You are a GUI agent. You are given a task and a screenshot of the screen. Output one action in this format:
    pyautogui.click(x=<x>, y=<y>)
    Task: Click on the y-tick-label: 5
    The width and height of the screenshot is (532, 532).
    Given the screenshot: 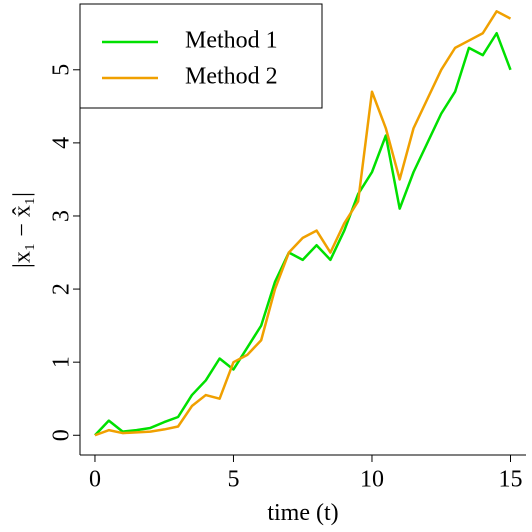 What is the action you would take?
    pyautogui.click(x=62, y=70)
    